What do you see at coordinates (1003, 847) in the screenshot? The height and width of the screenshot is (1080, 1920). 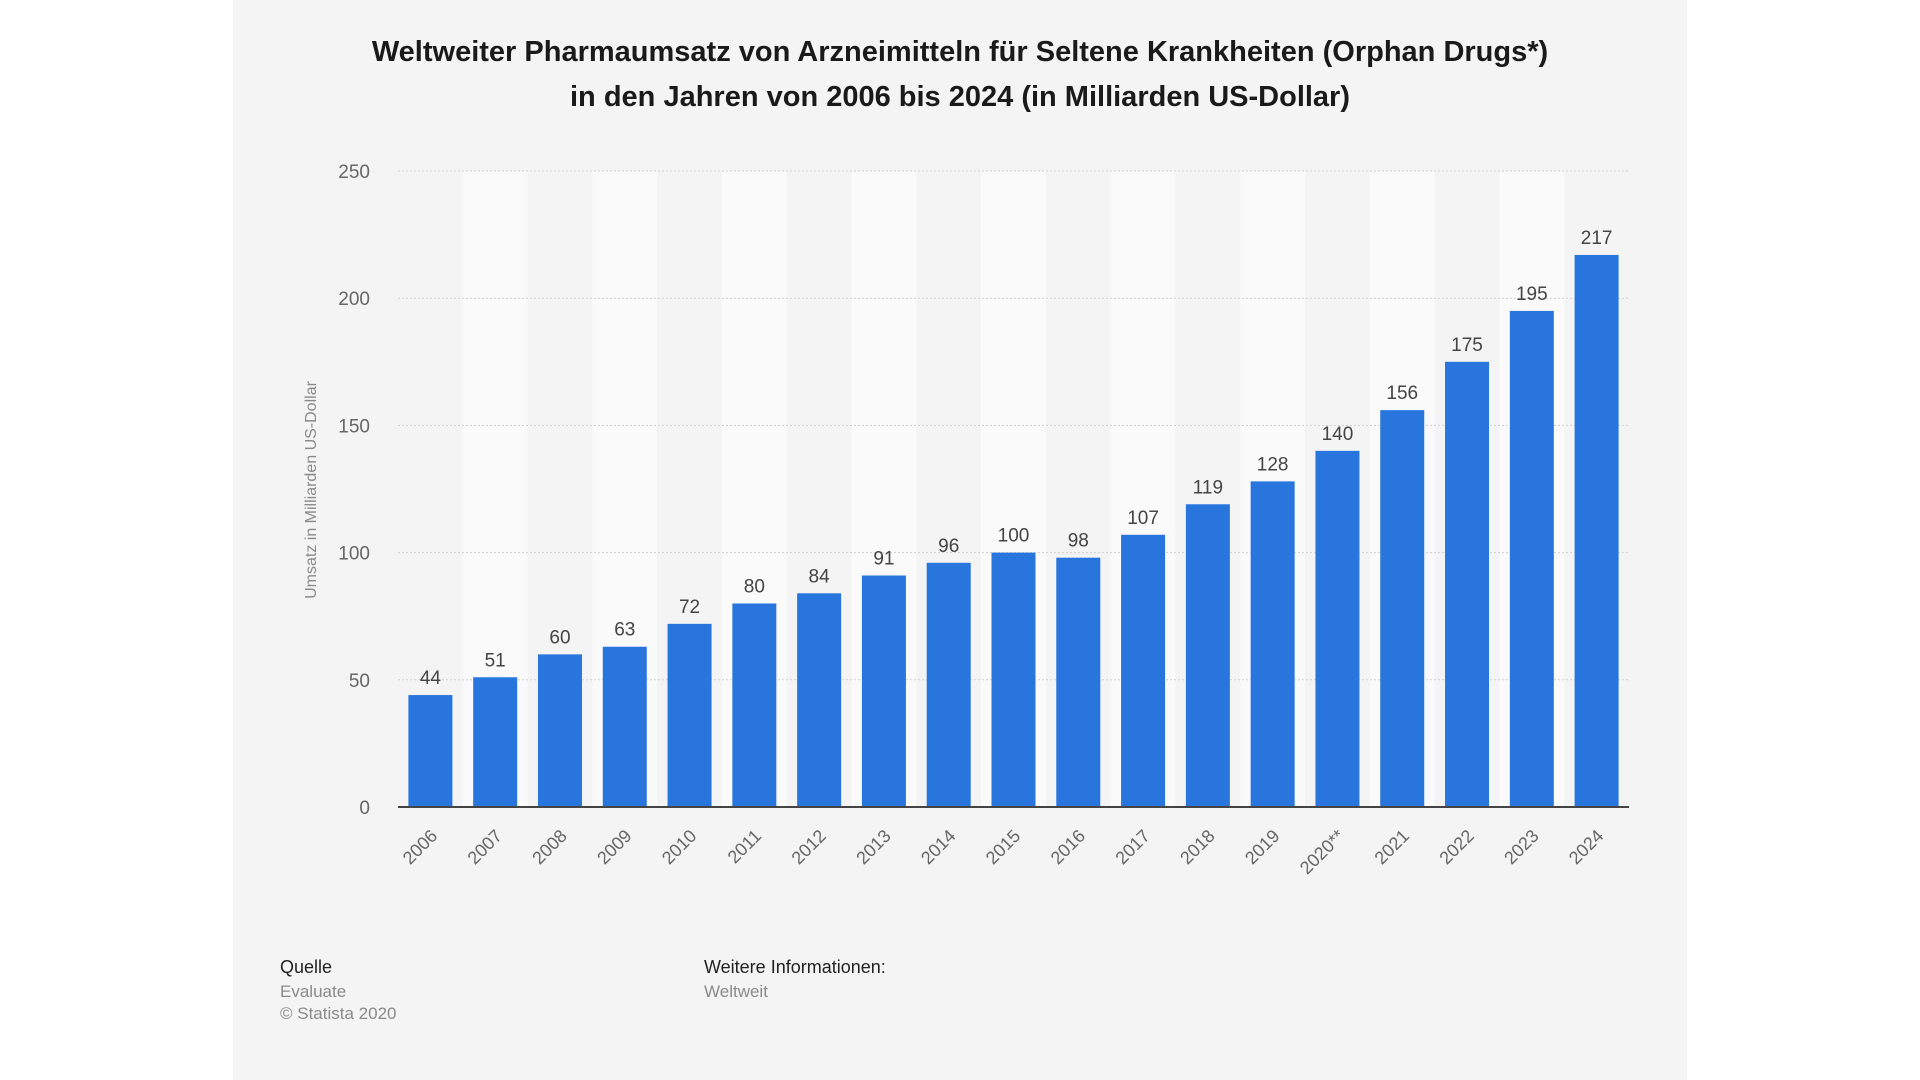 I see `x-tick-label: 2015` at bounding box center [1003, 847].